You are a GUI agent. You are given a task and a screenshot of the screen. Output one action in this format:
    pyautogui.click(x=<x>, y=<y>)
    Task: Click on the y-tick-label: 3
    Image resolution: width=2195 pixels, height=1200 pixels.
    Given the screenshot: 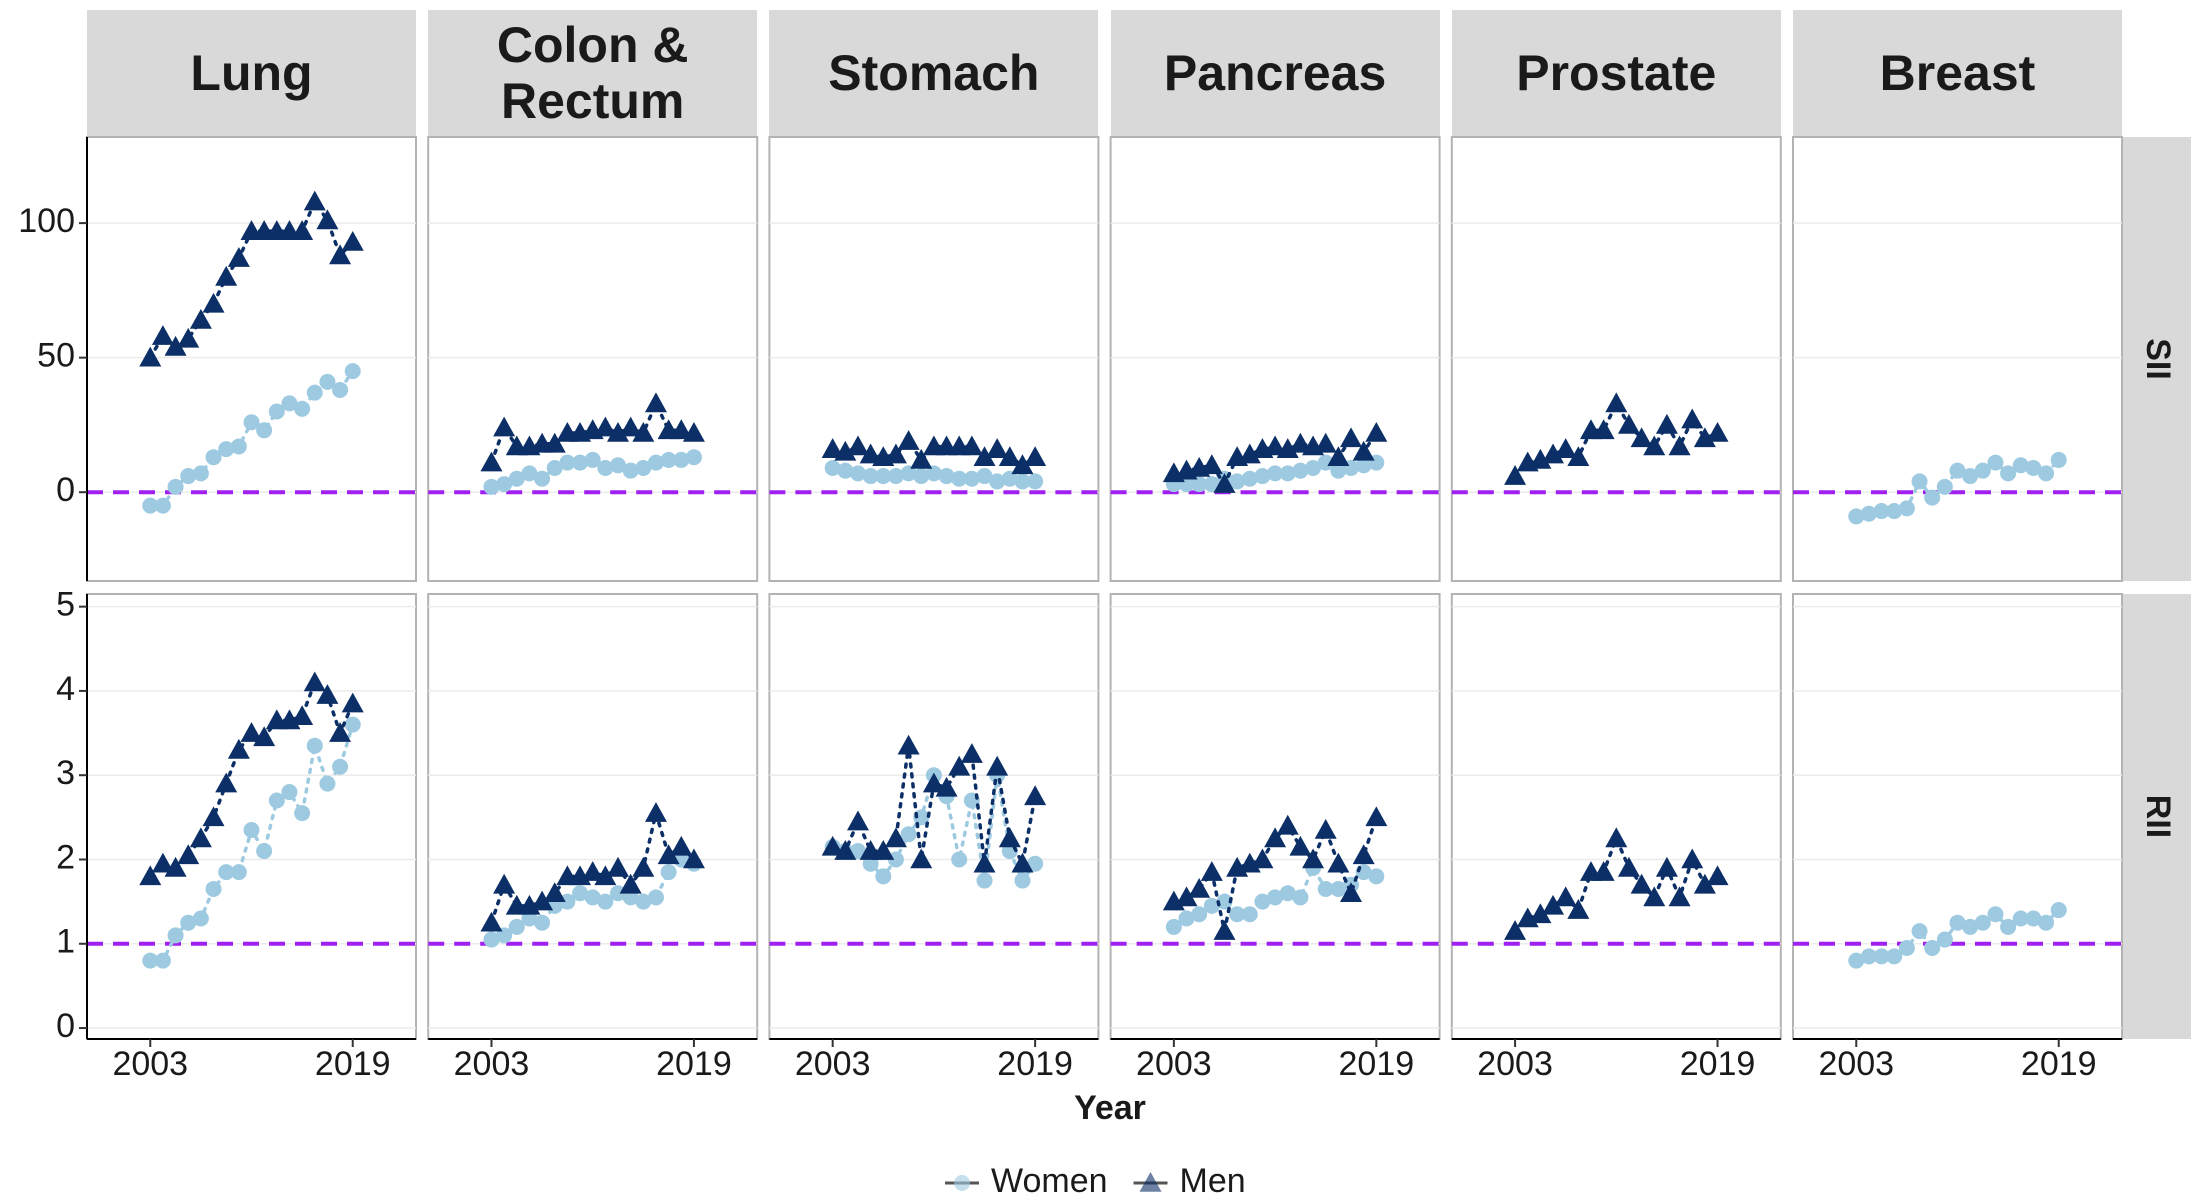 What is the action you would take?
    pyautogui.click(x=65, y=773)
    